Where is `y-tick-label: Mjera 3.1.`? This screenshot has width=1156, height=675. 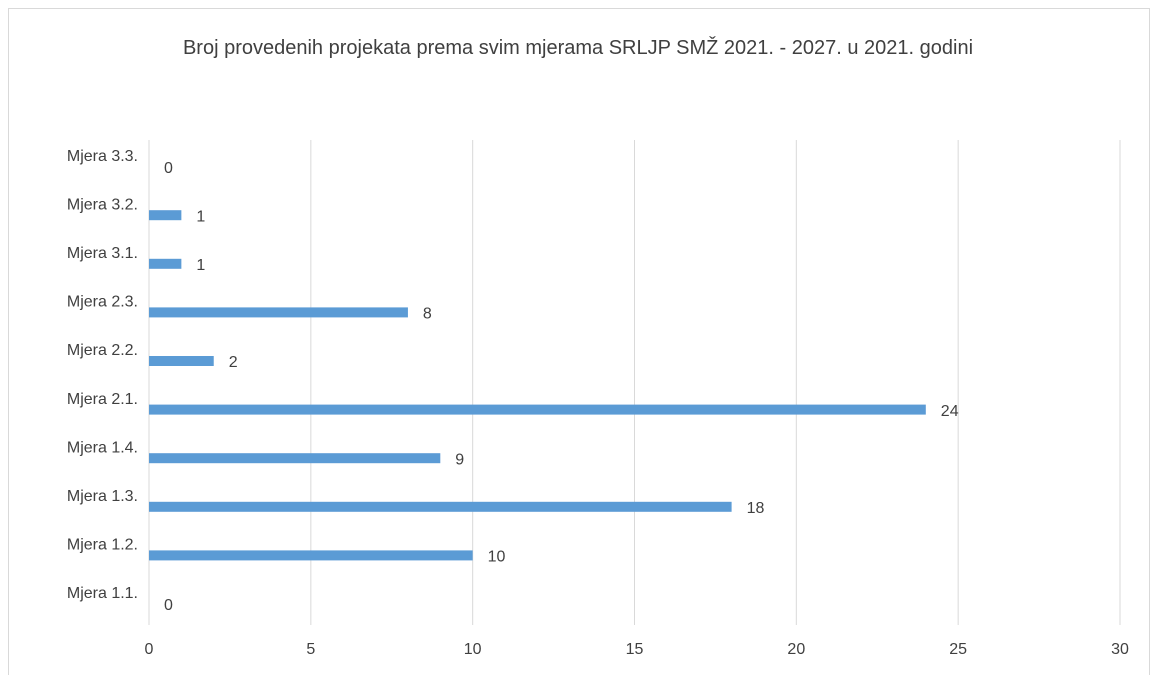
y-tick-label: Mjera 3.1. is located at coordinates (102, 253).